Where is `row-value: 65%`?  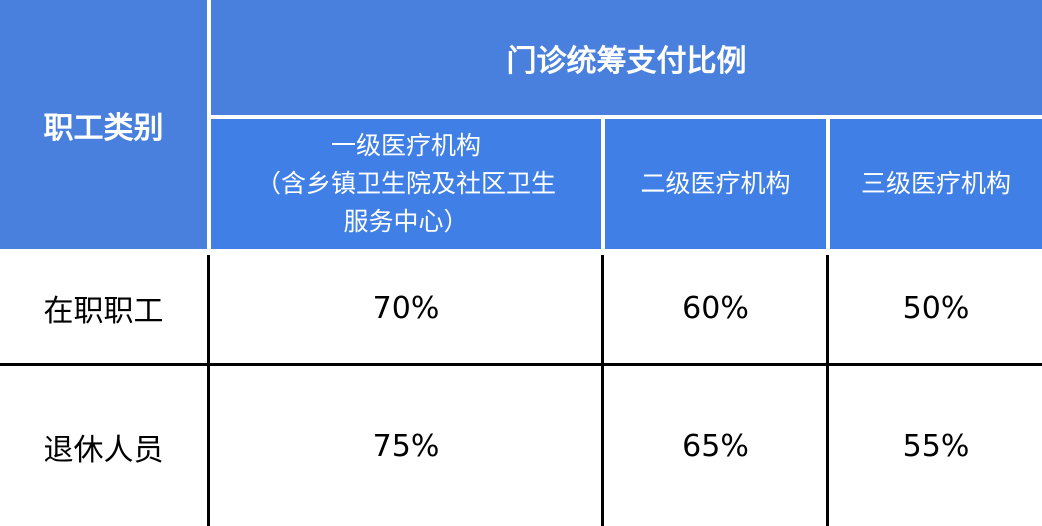 row-value: 65% is located at coordinates (715, 446).